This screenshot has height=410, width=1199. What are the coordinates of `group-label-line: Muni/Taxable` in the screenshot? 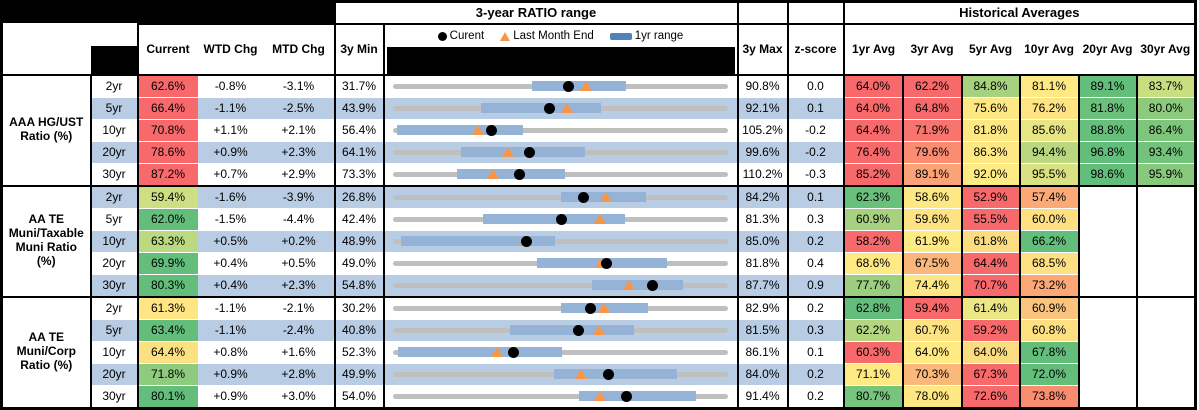 It's located at (46, 233).